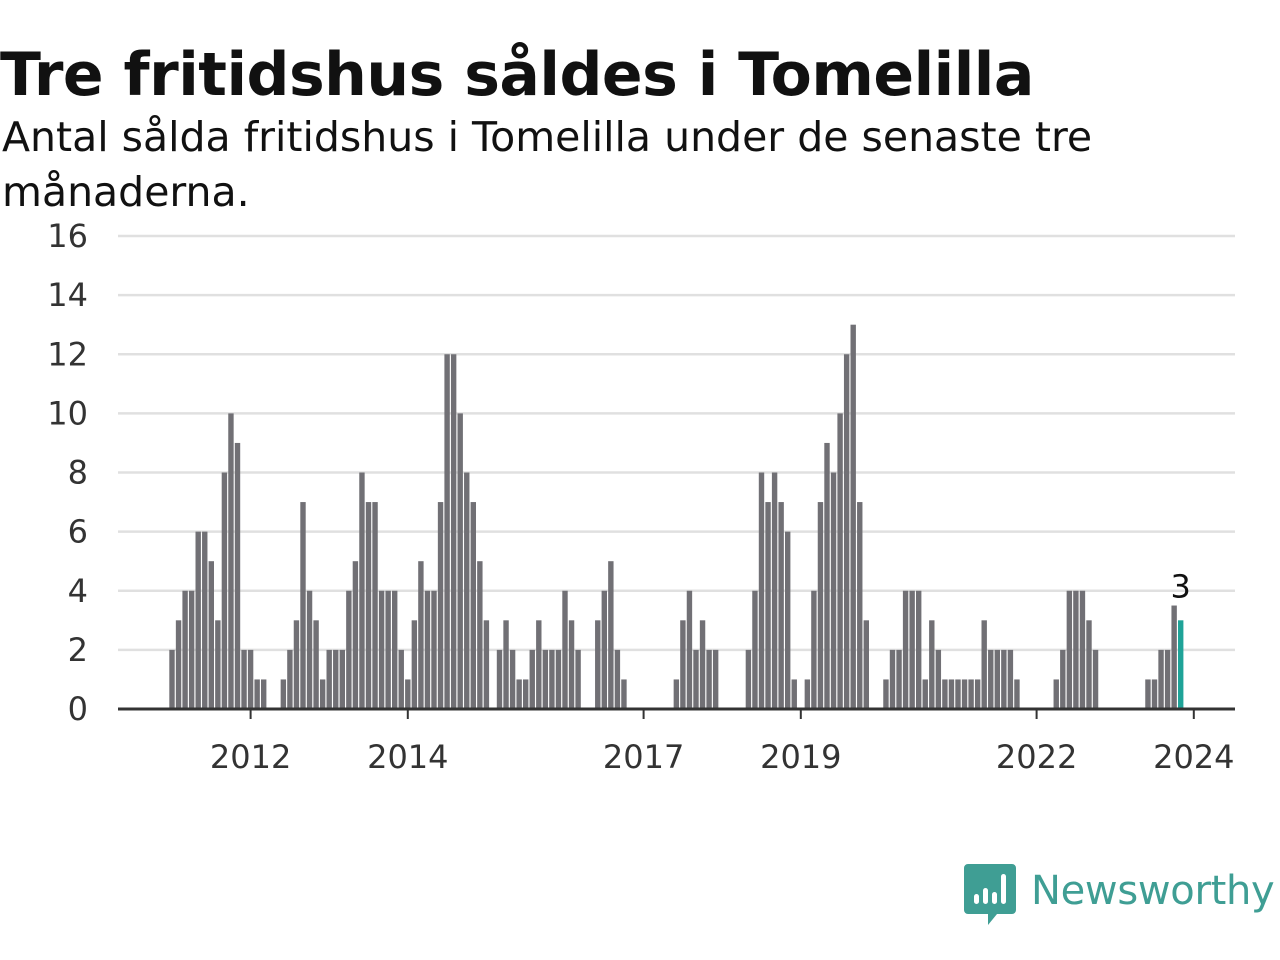  I want to click on x-tick-label: 2022, so click(1036, 757).